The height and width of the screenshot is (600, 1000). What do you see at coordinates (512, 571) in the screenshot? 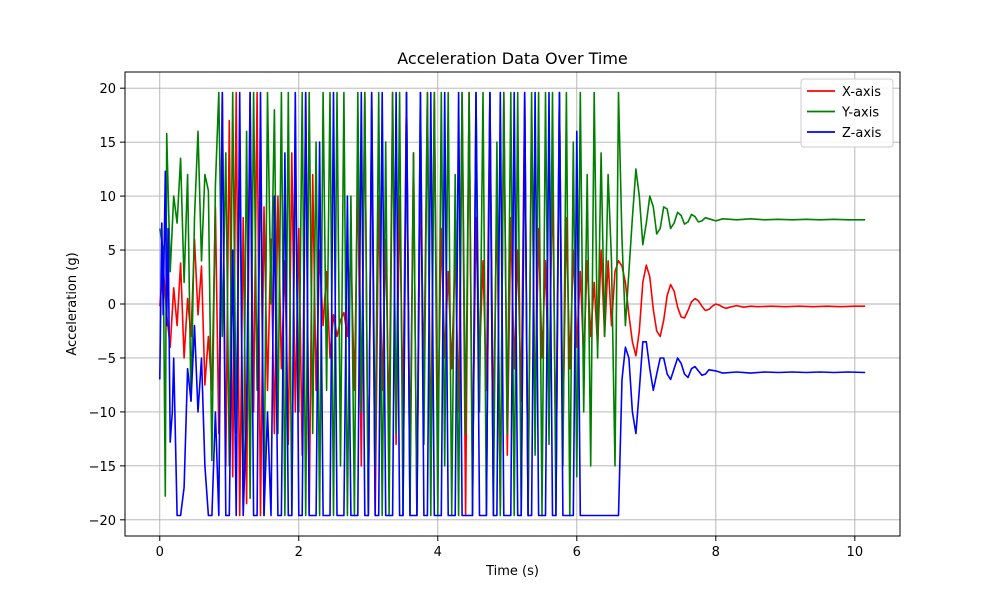
I see `x-axis-label: Time (s)` at bounding box center [512, 571].